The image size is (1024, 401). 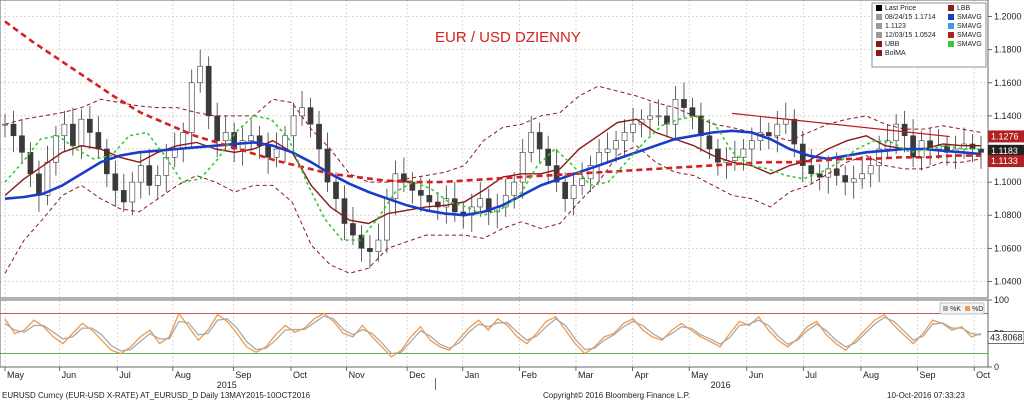 What do you see at coordinates (955, 309) in the screenshot?
I see `osc-legend-k: %K` at bounding box center [955, 309].